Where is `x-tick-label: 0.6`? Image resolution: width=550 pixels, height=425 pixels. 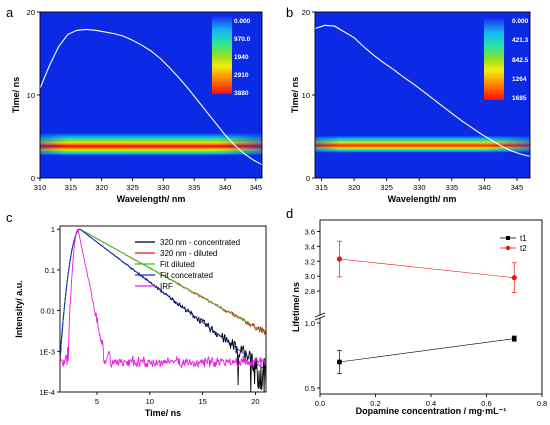 x-tick-label: 0.6 is located at coordinates (486, 403).